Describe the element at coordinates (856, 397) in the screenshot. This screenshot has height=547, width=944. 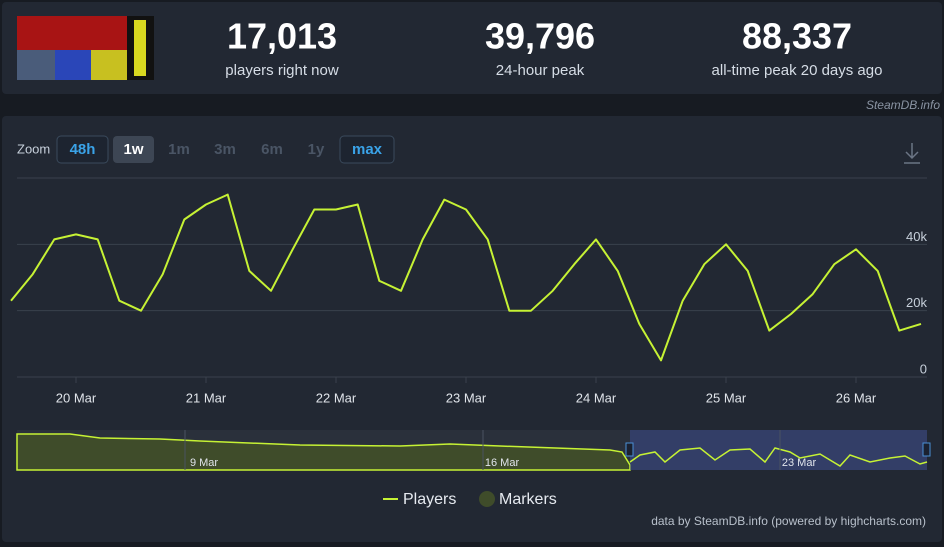
I see `x-tick-label: 26 Mar` at that location.